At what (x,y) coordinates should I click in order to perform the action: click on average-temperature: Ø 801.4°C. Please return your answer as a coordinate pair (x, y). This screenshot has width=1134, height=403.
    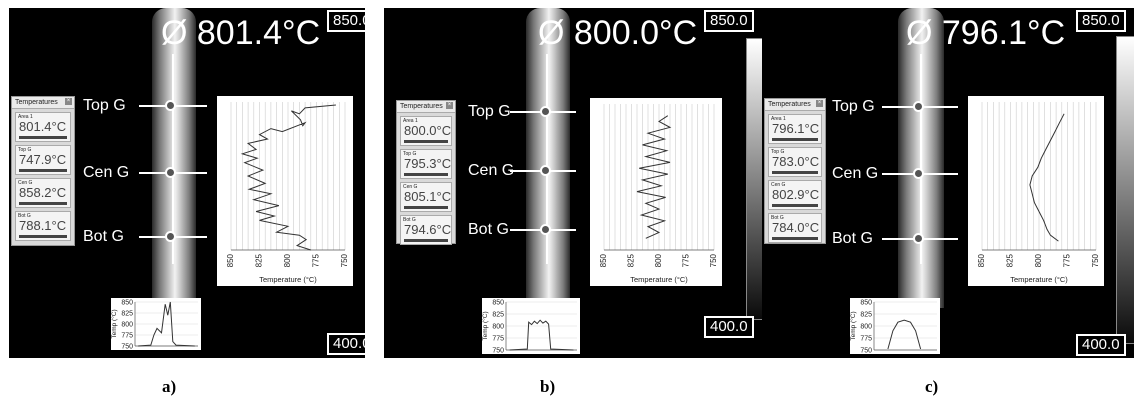
    Looking at the image, I should click on (241, 33).